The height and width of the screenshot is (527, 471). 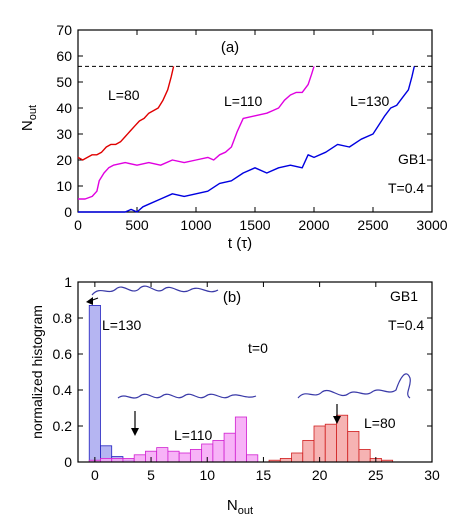 What do you see at coordinates (64, 134) in the screenshot?
I see `y-tick-label: 30` at bounding box center [64, 134].